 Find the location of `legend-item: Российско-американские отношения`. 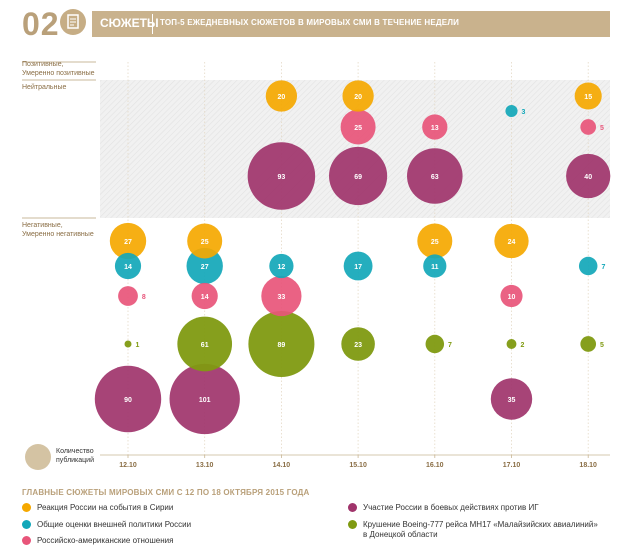

legend-item: Российско-американские отношения is located at coordinates (97, 541).